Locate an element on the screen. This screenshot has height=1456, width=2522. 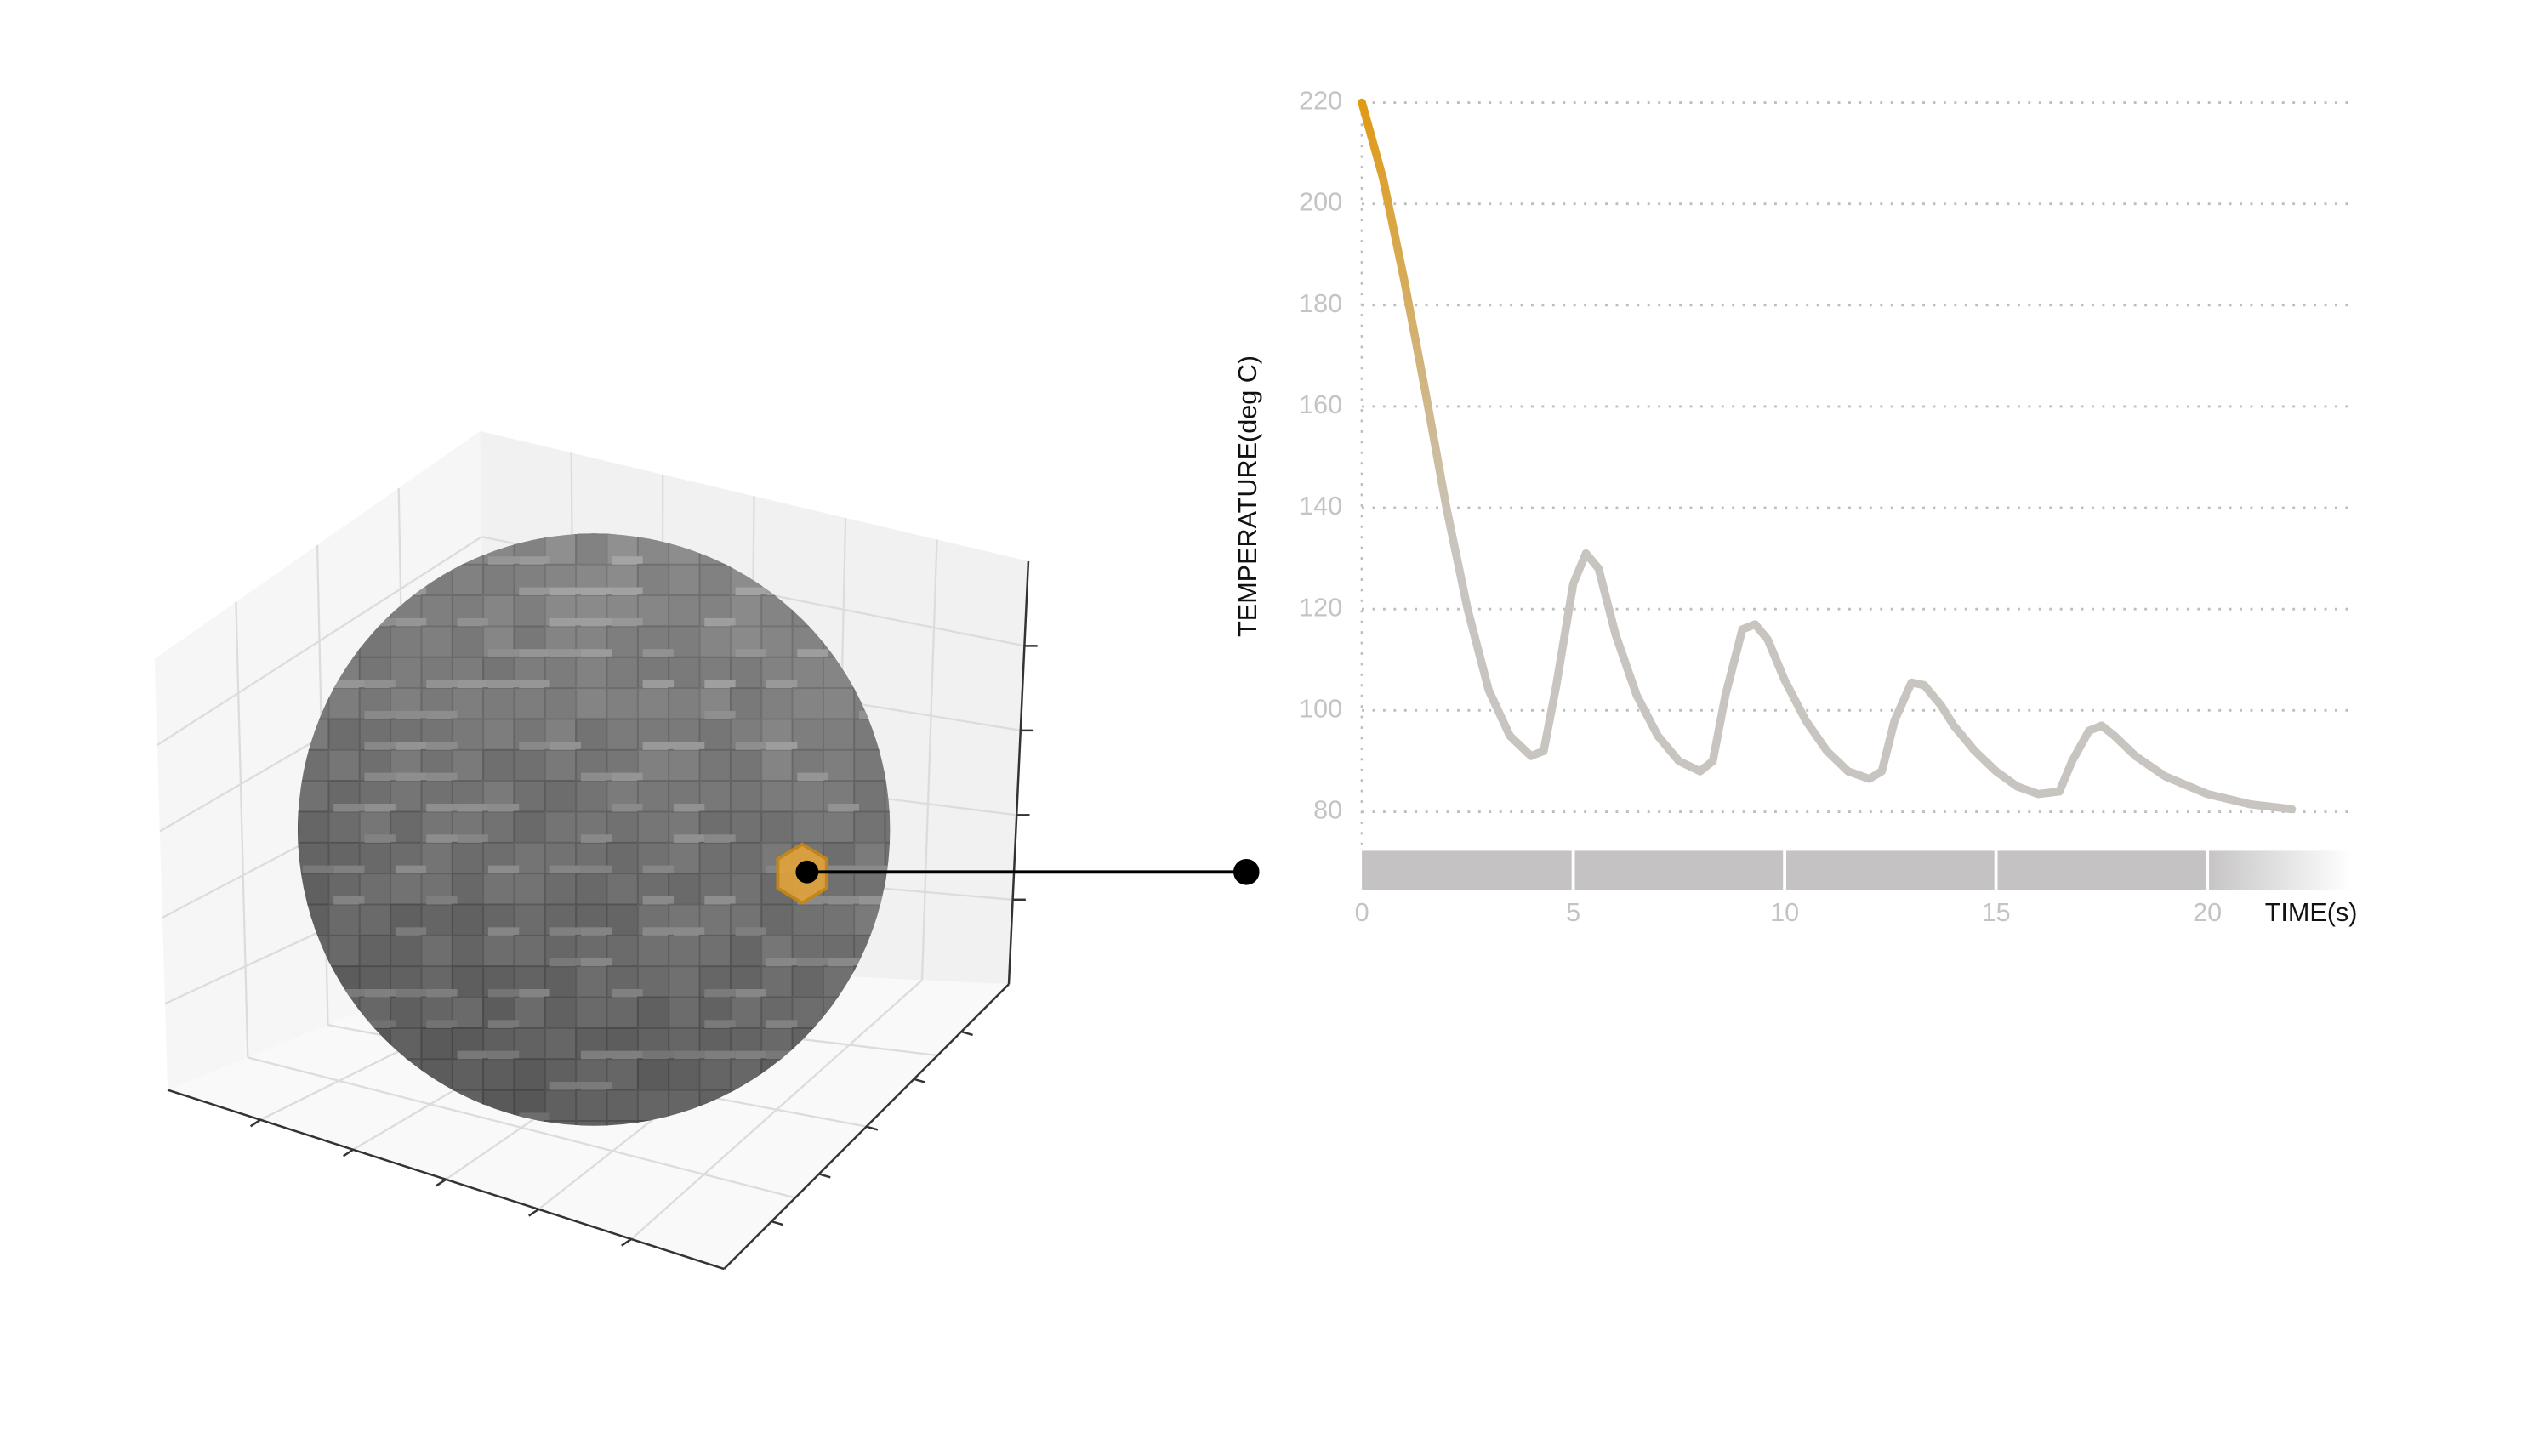
y-tick-label: 80 is located at coordinates (1328, 810).